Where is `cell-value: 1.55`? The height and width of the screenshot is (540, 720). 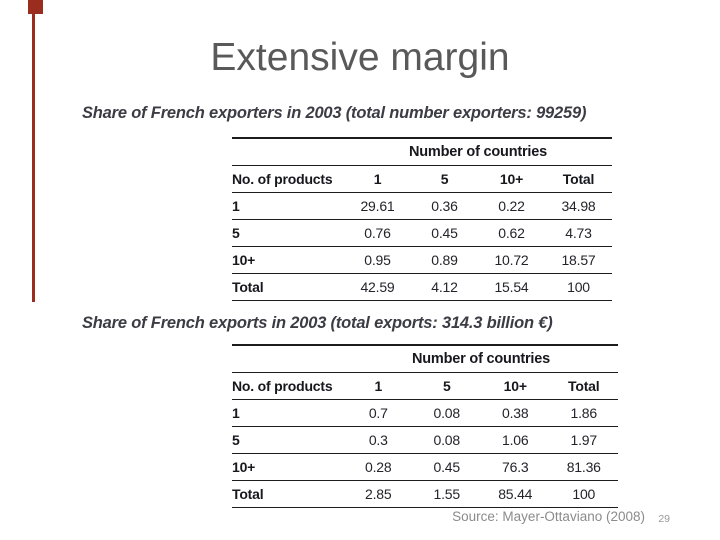
cell-value: 1.55 is located at coordinates (446, 494).